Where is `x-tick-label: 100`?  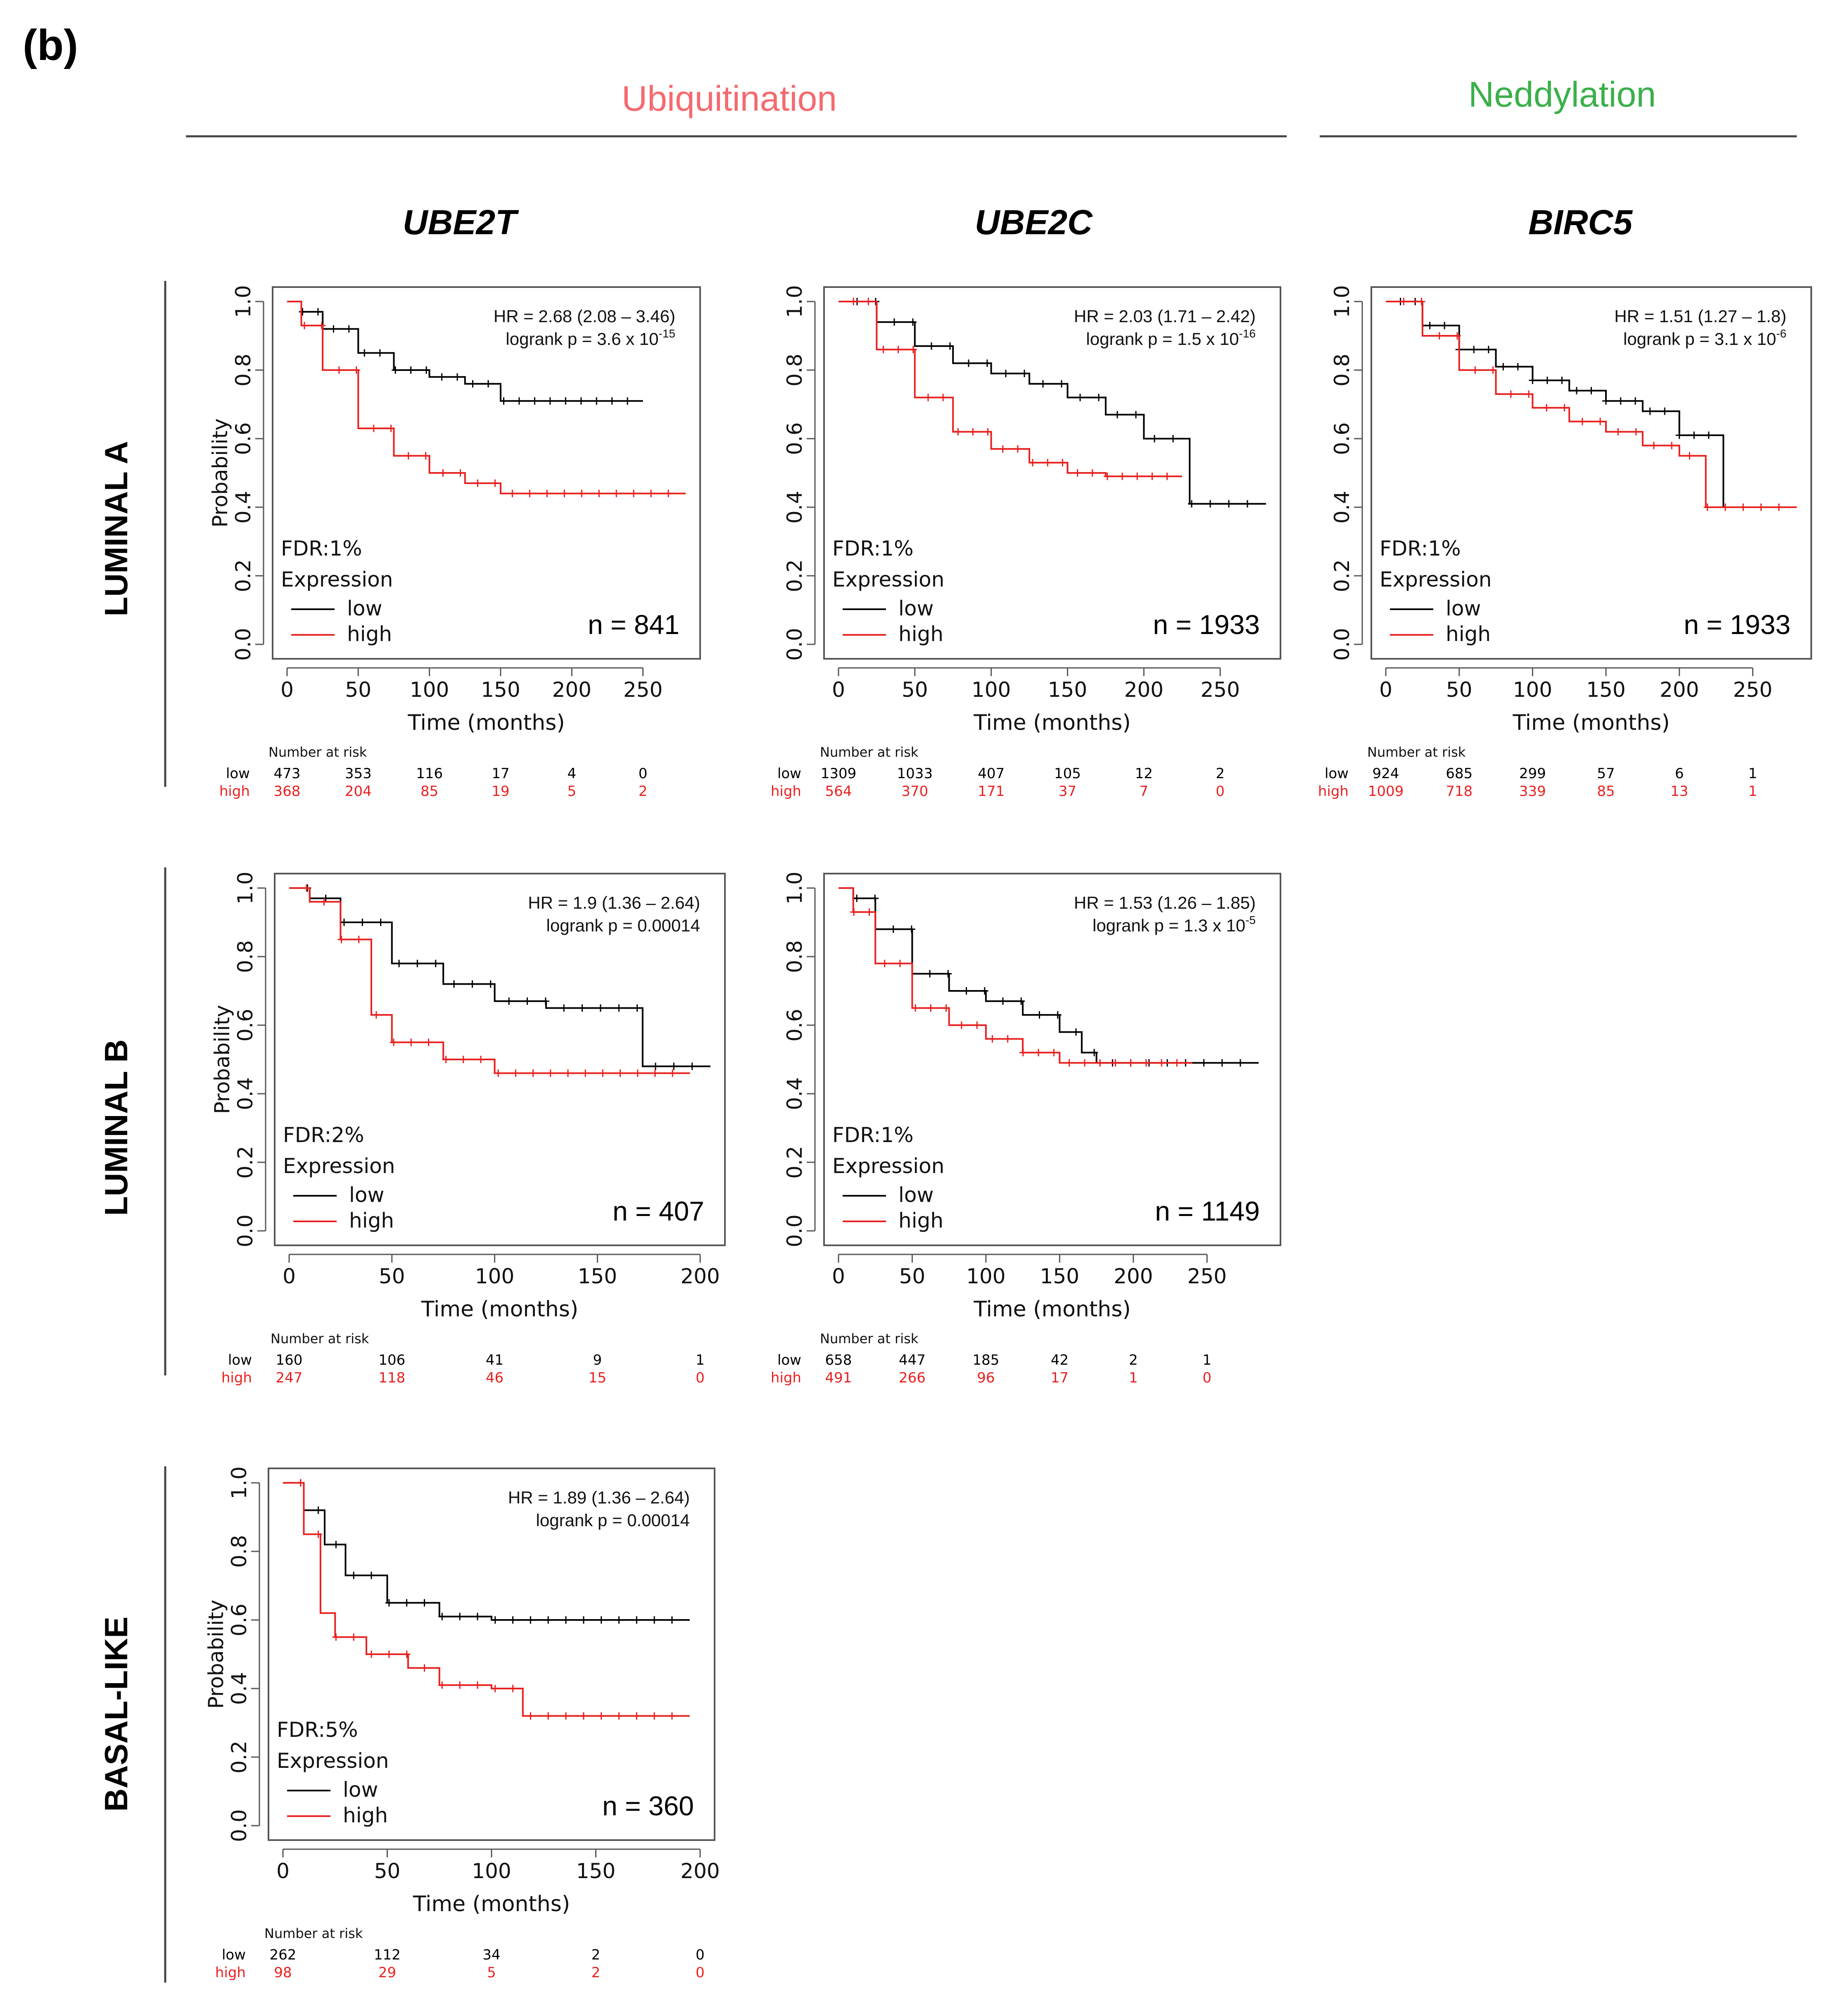 x-tick-label: 100 is located at coordinates (429, 690).